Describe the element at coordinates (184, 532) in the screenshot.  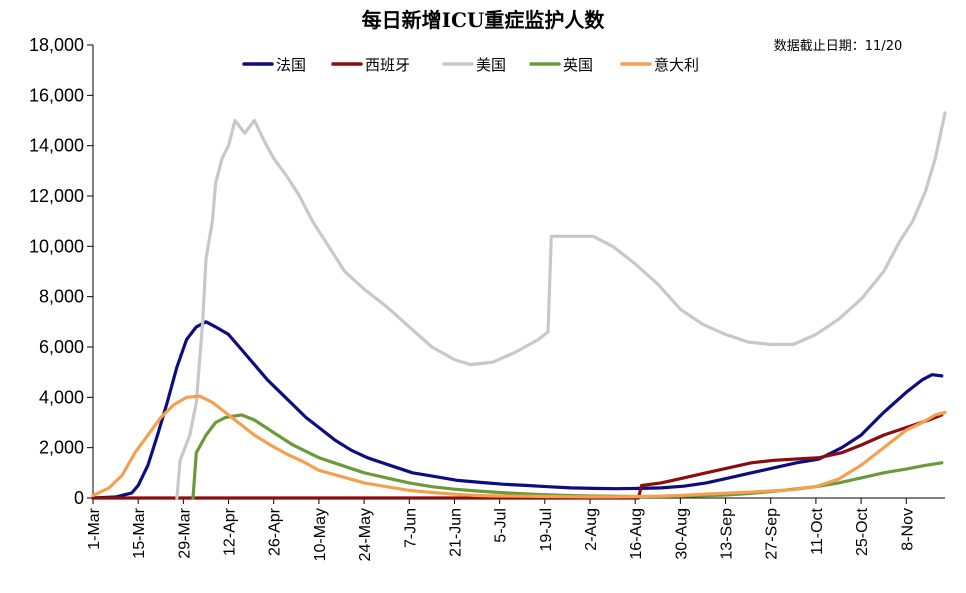
I see `x-tick-label: 29-Mar` at that location.